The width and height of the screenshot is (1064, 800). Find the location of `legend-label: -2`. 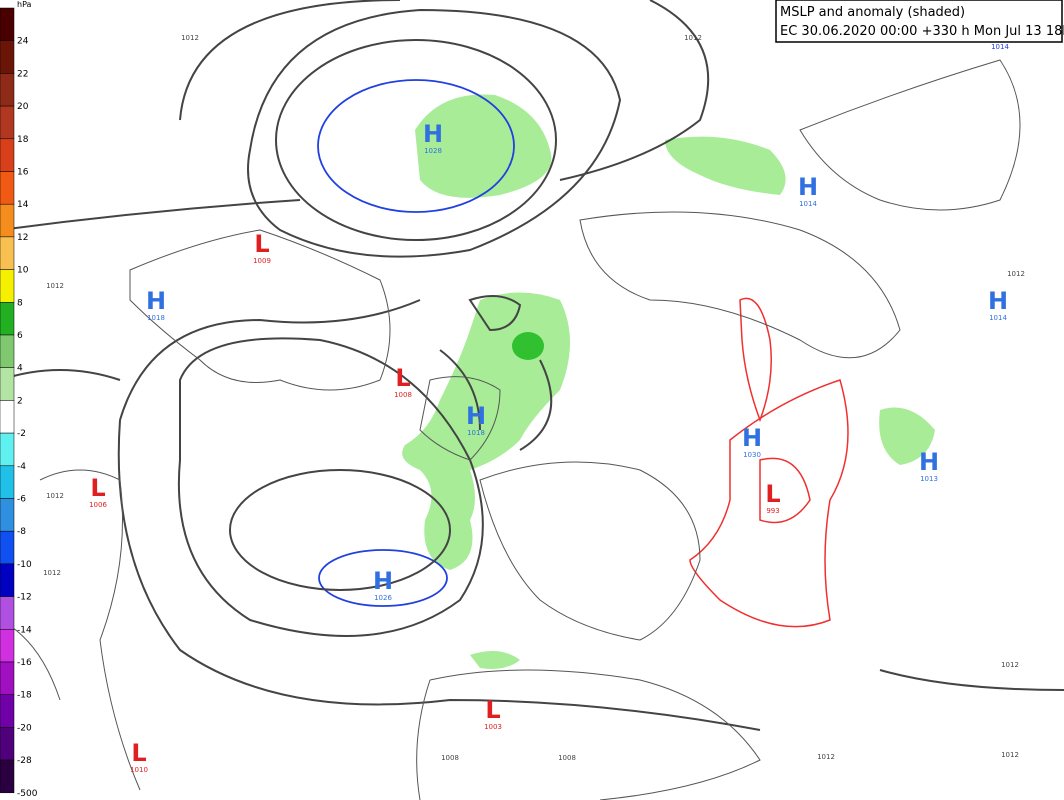

legend-label: -2 is located at coordinates (21, 434).